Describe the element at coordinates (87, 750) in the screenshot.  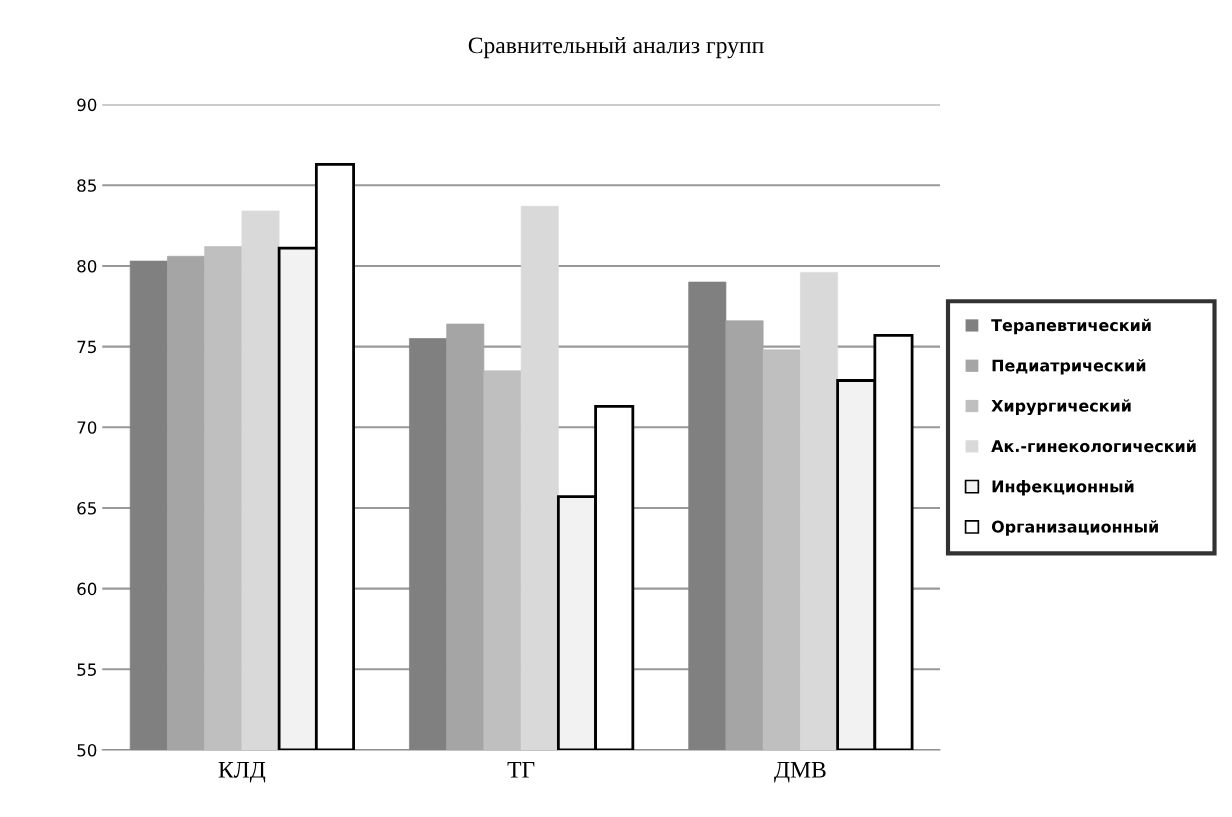
I see `y-tick-label: 50` at that location.